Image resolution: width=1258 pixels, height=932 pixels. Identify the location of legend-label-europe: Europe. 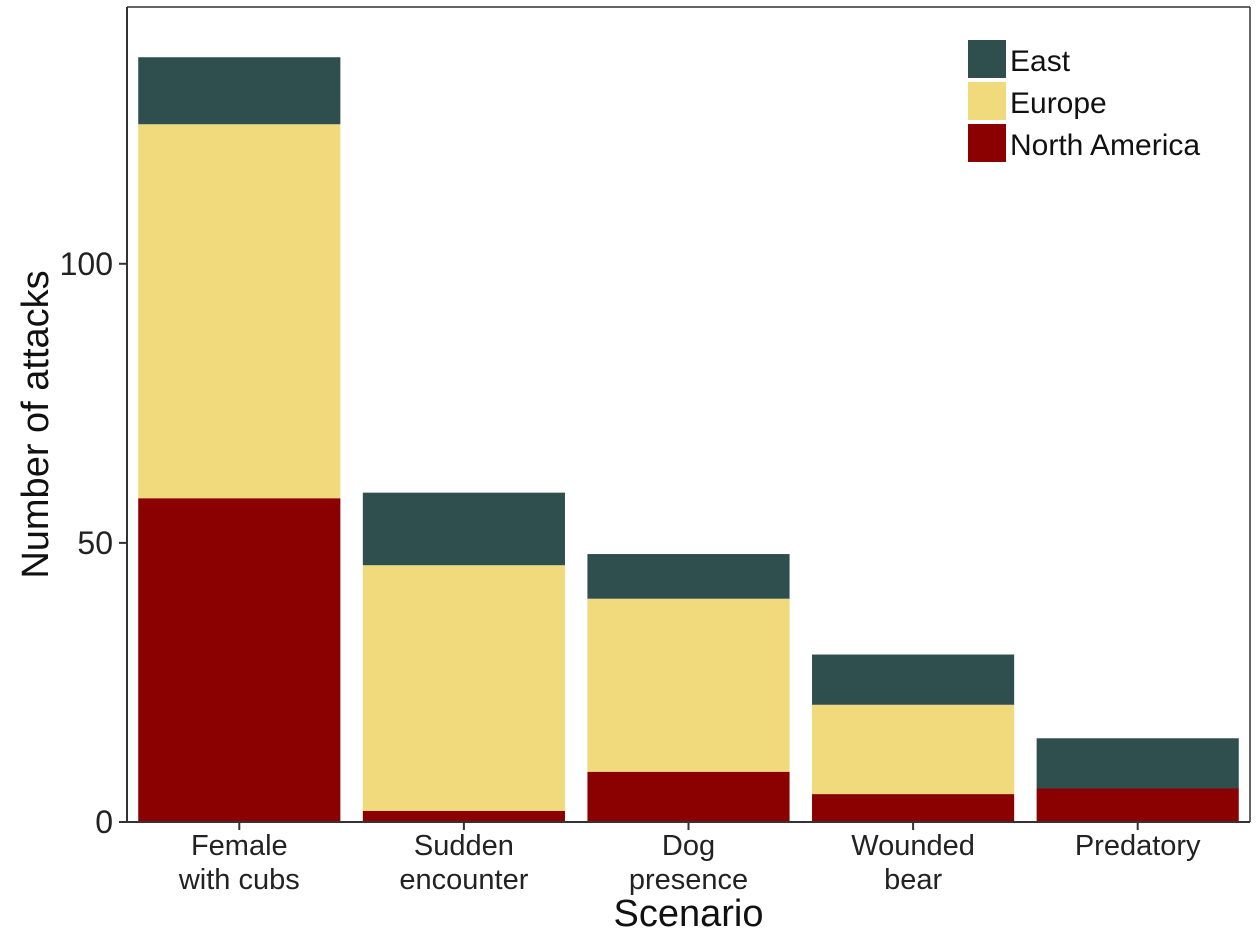
(1058, 103).